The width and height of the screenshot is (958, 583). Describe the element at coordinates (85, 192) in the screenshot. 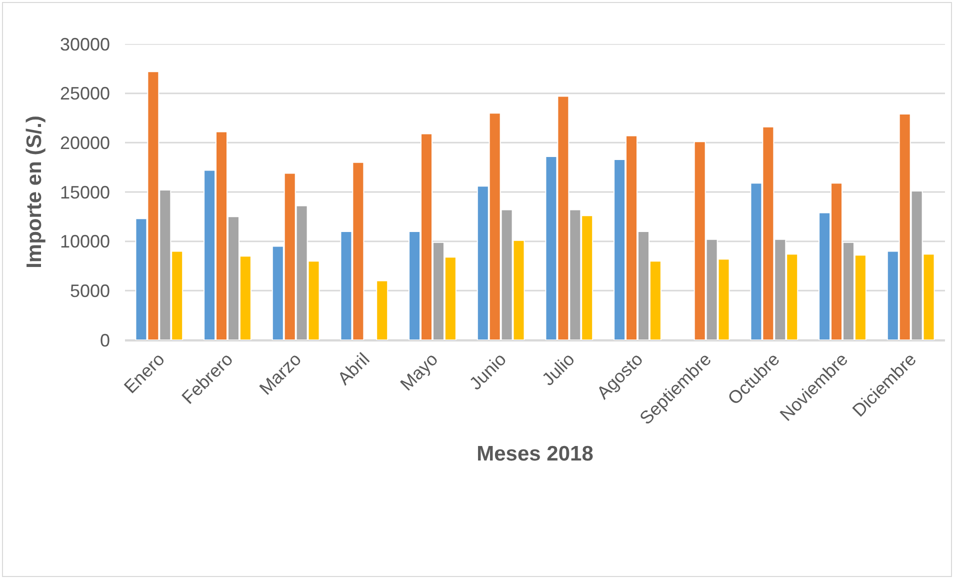

I see `y-tick-label: 15000` at that location.